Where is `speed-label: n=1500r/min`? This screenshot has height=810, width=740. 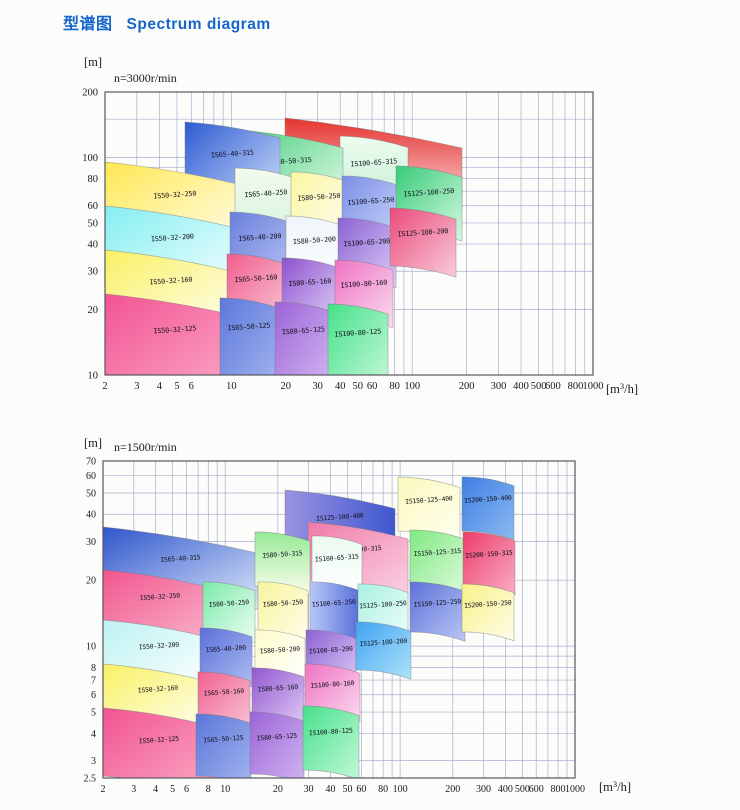
speed-label: n=1500r/min is located at coordinates (145, 447).